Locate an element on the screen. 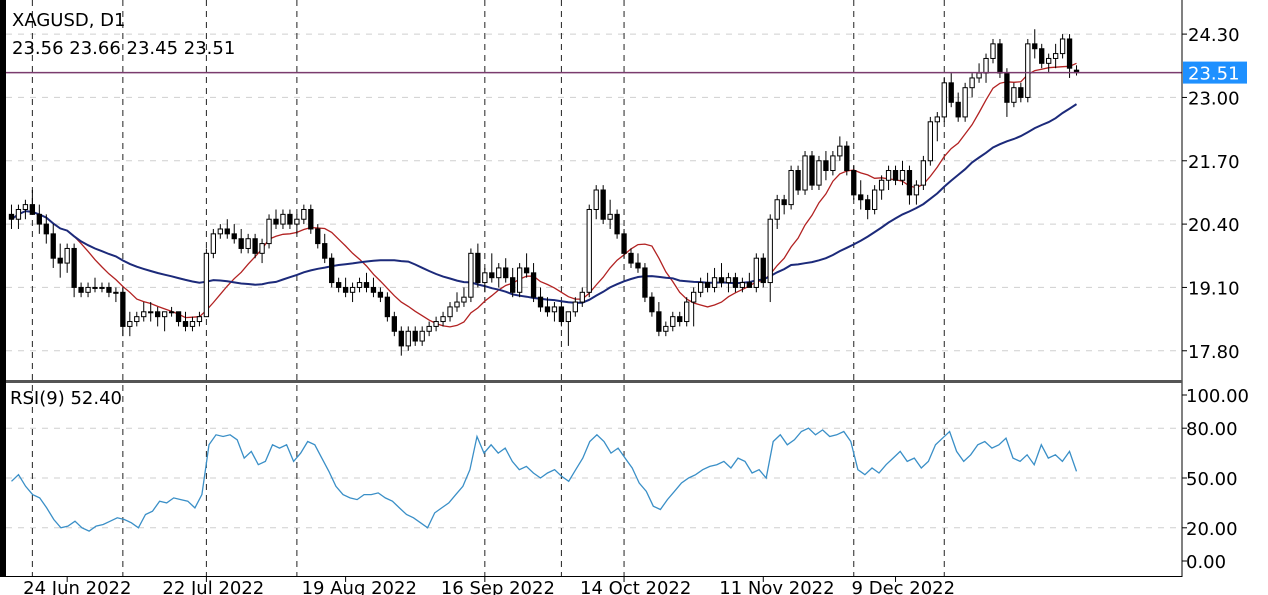  rsi-tick-label: 50.00 is located at coordinates (1212, 479).